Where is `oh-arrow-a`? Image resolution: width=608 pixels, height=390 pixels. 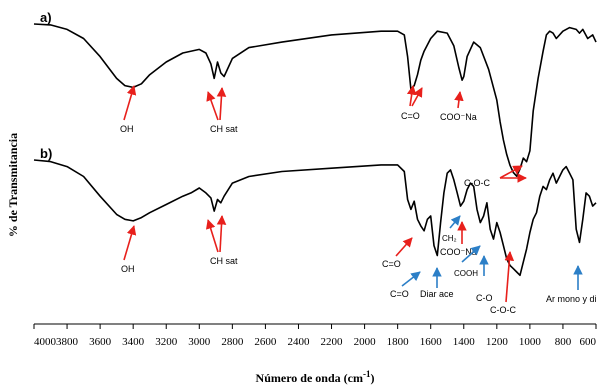
oh-arrow-a is located at coordinates (130, 103).